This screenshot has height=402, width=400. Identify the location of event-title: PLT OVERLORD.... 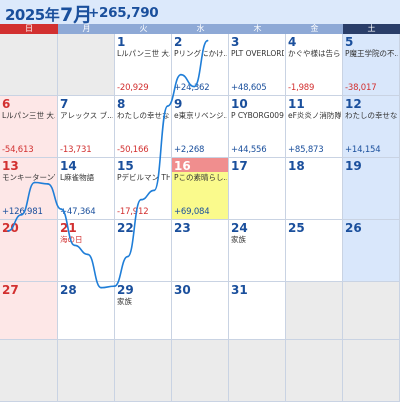
(257, 53).